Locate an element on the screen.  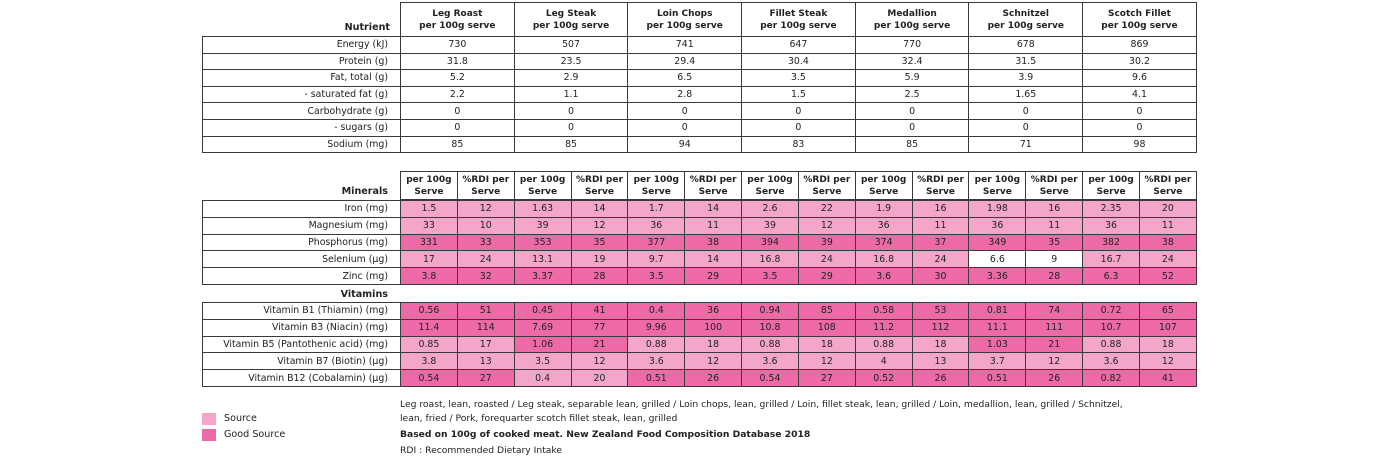
rdi-value: 30 is located at coordinates (940, 276).